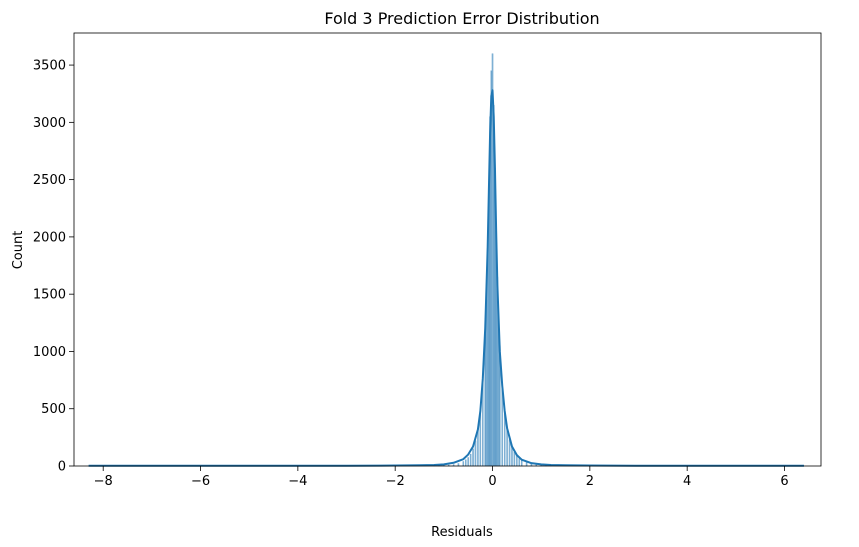  What do you see at coordinates (49, 237) in the screenshot?
I see `y-tick-label: 2000` at bounding box center [49, 237].